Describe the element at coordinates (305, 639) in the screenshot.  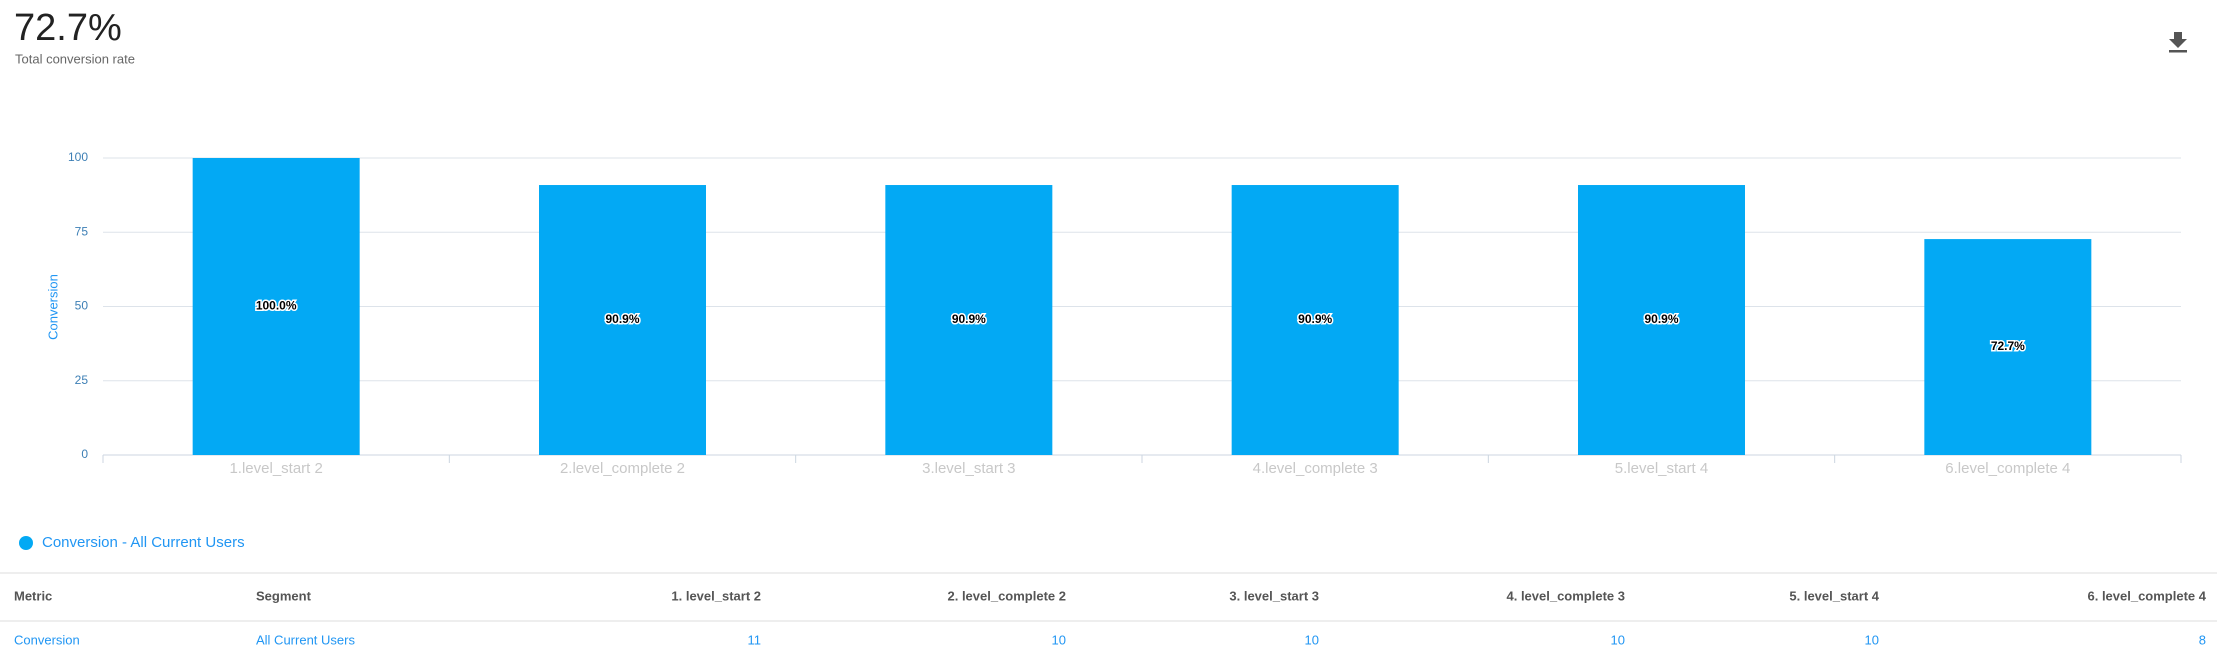
I see `table-cell: All Current Users` at that location.